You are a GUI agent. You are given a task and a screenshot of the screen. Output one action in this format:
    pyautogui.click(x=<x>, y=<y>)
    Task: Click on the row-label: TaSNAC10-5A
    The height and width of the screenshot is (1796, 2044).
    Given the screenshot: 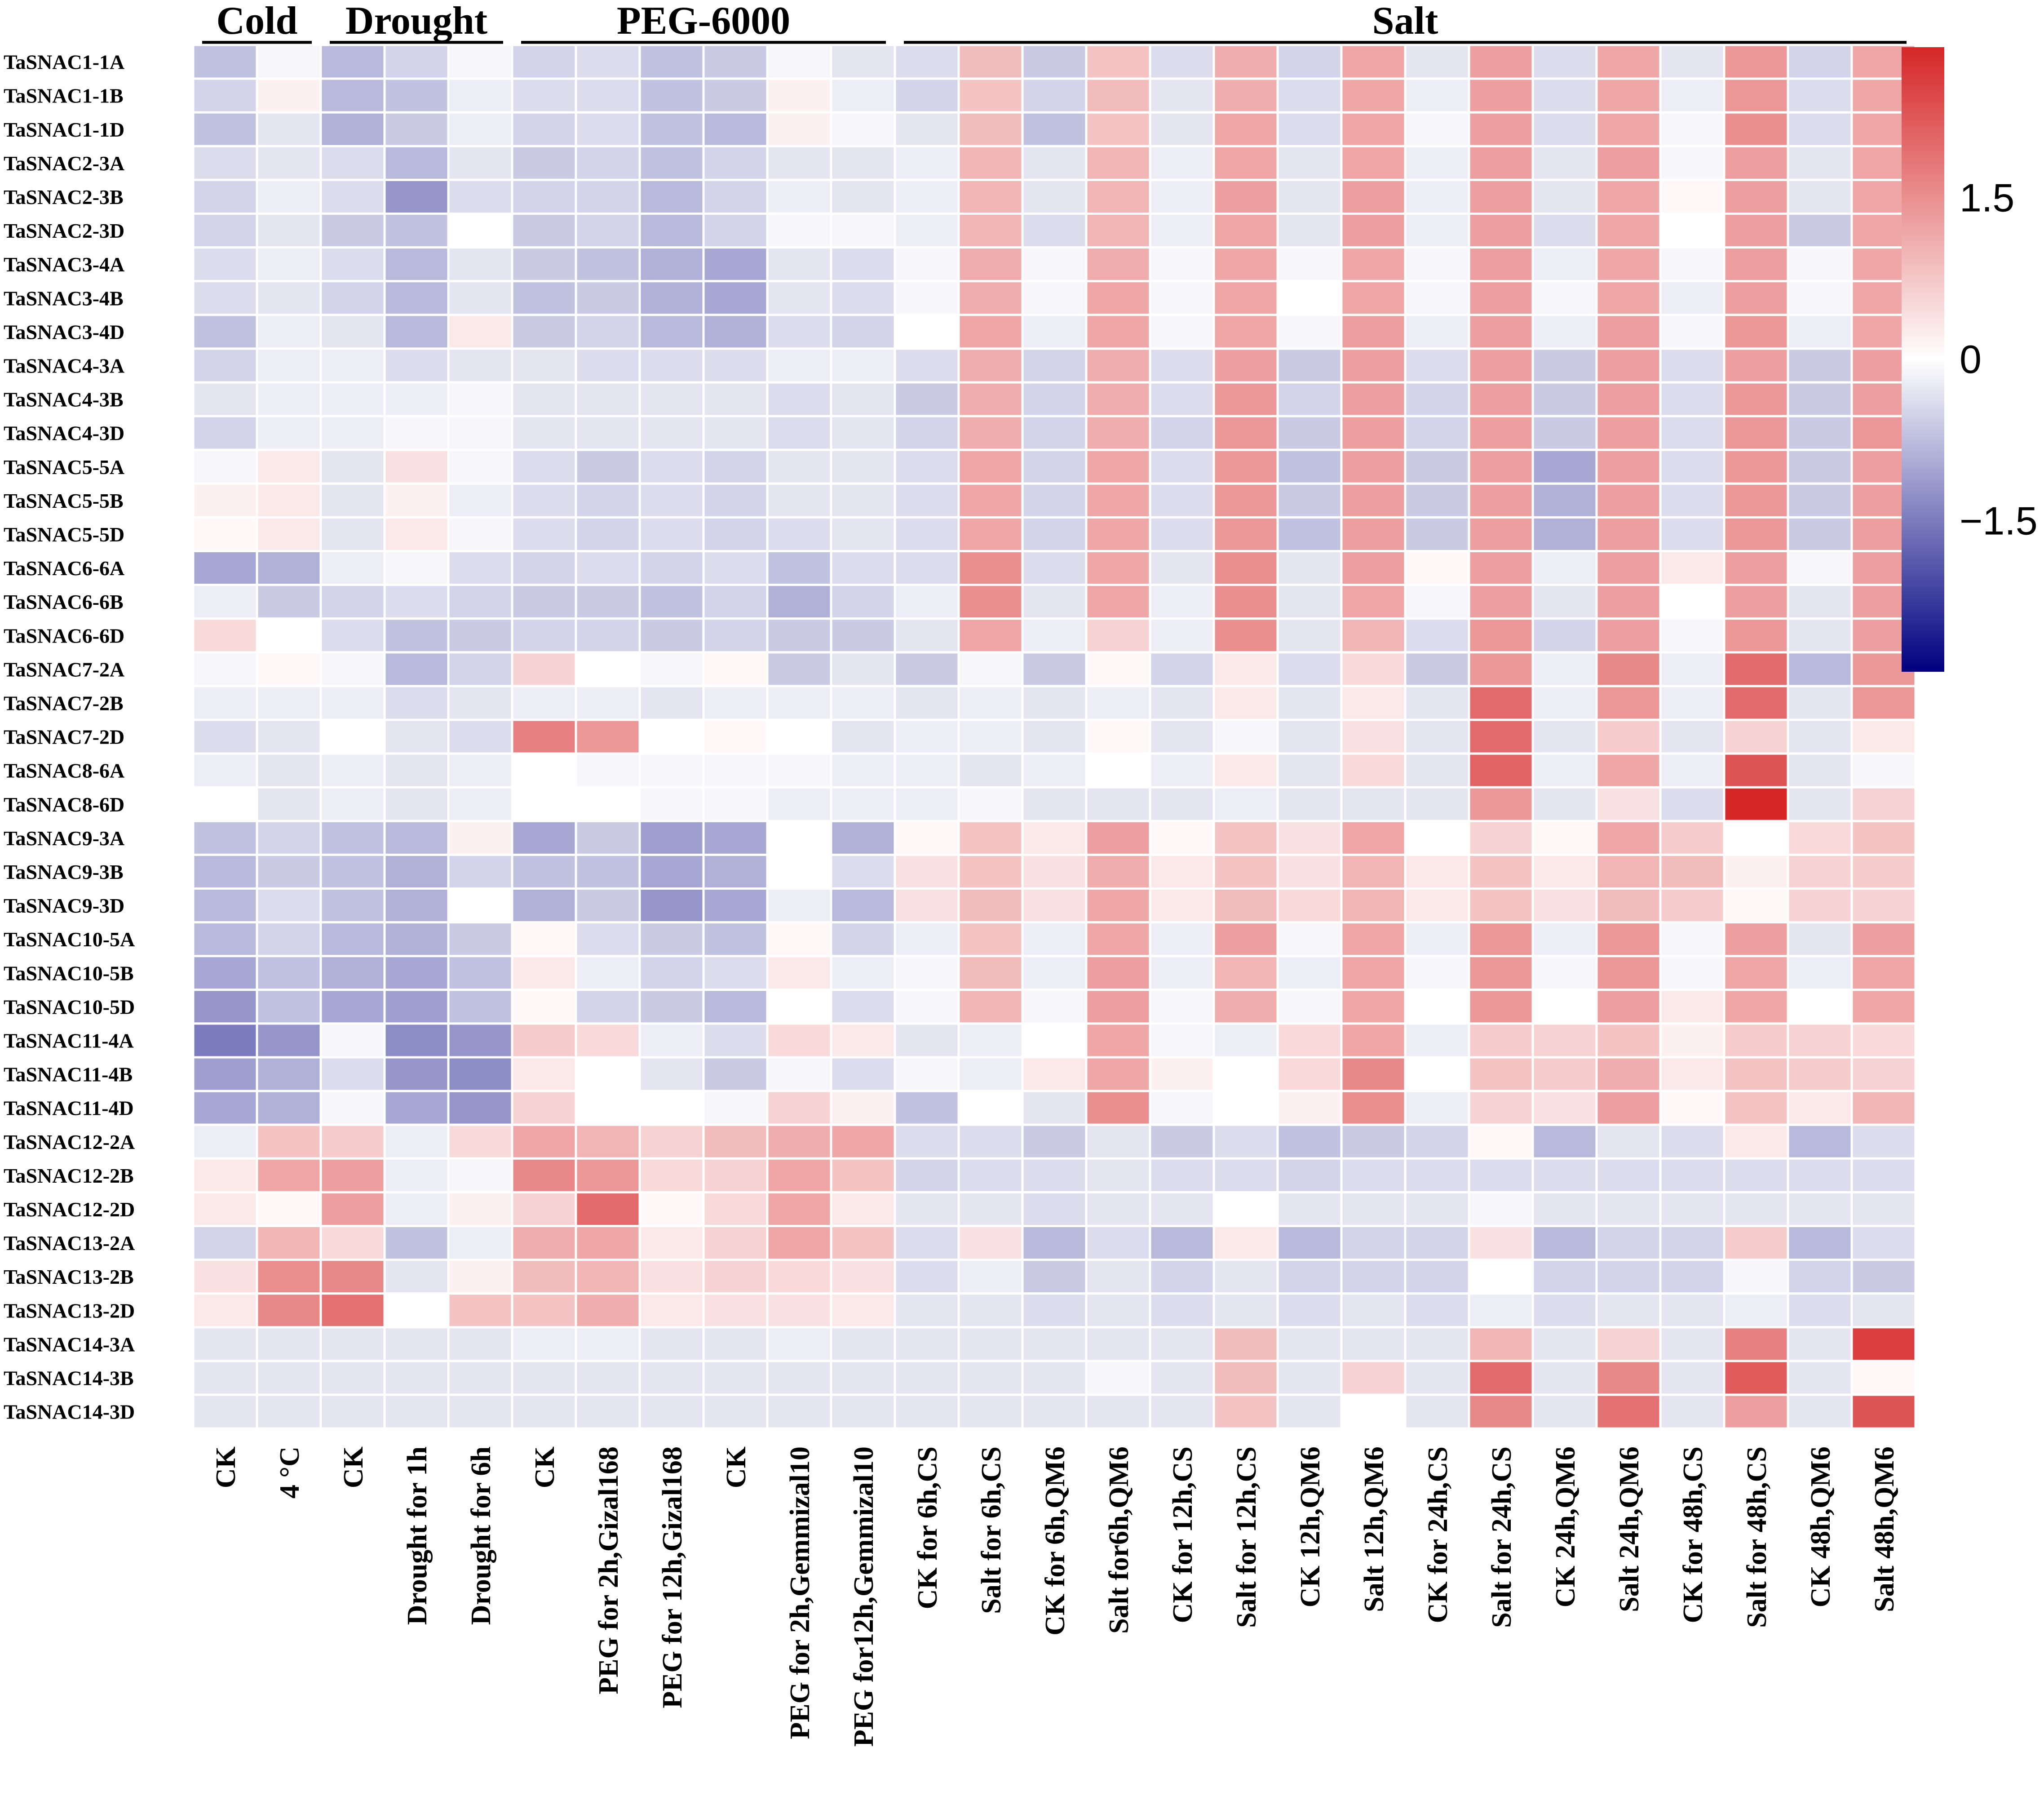 What is the action you would take?
    pyautogui.click(x=69, y=939)
    